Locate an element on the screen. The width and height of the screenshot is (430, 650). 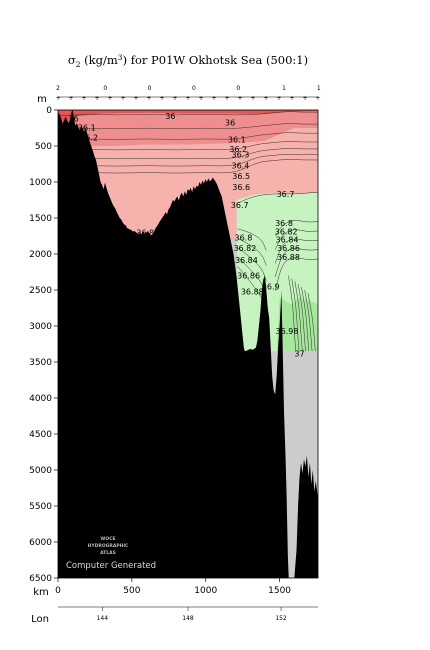
lon-label: Lon is located at coordinates (40, 619).